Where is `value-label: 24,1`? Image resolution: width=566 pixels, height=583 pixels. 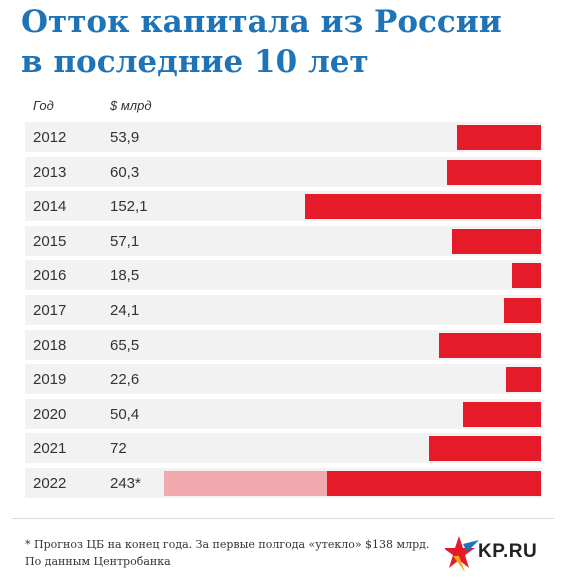
value-label: 24,1 is located at coordinates (125, 310).